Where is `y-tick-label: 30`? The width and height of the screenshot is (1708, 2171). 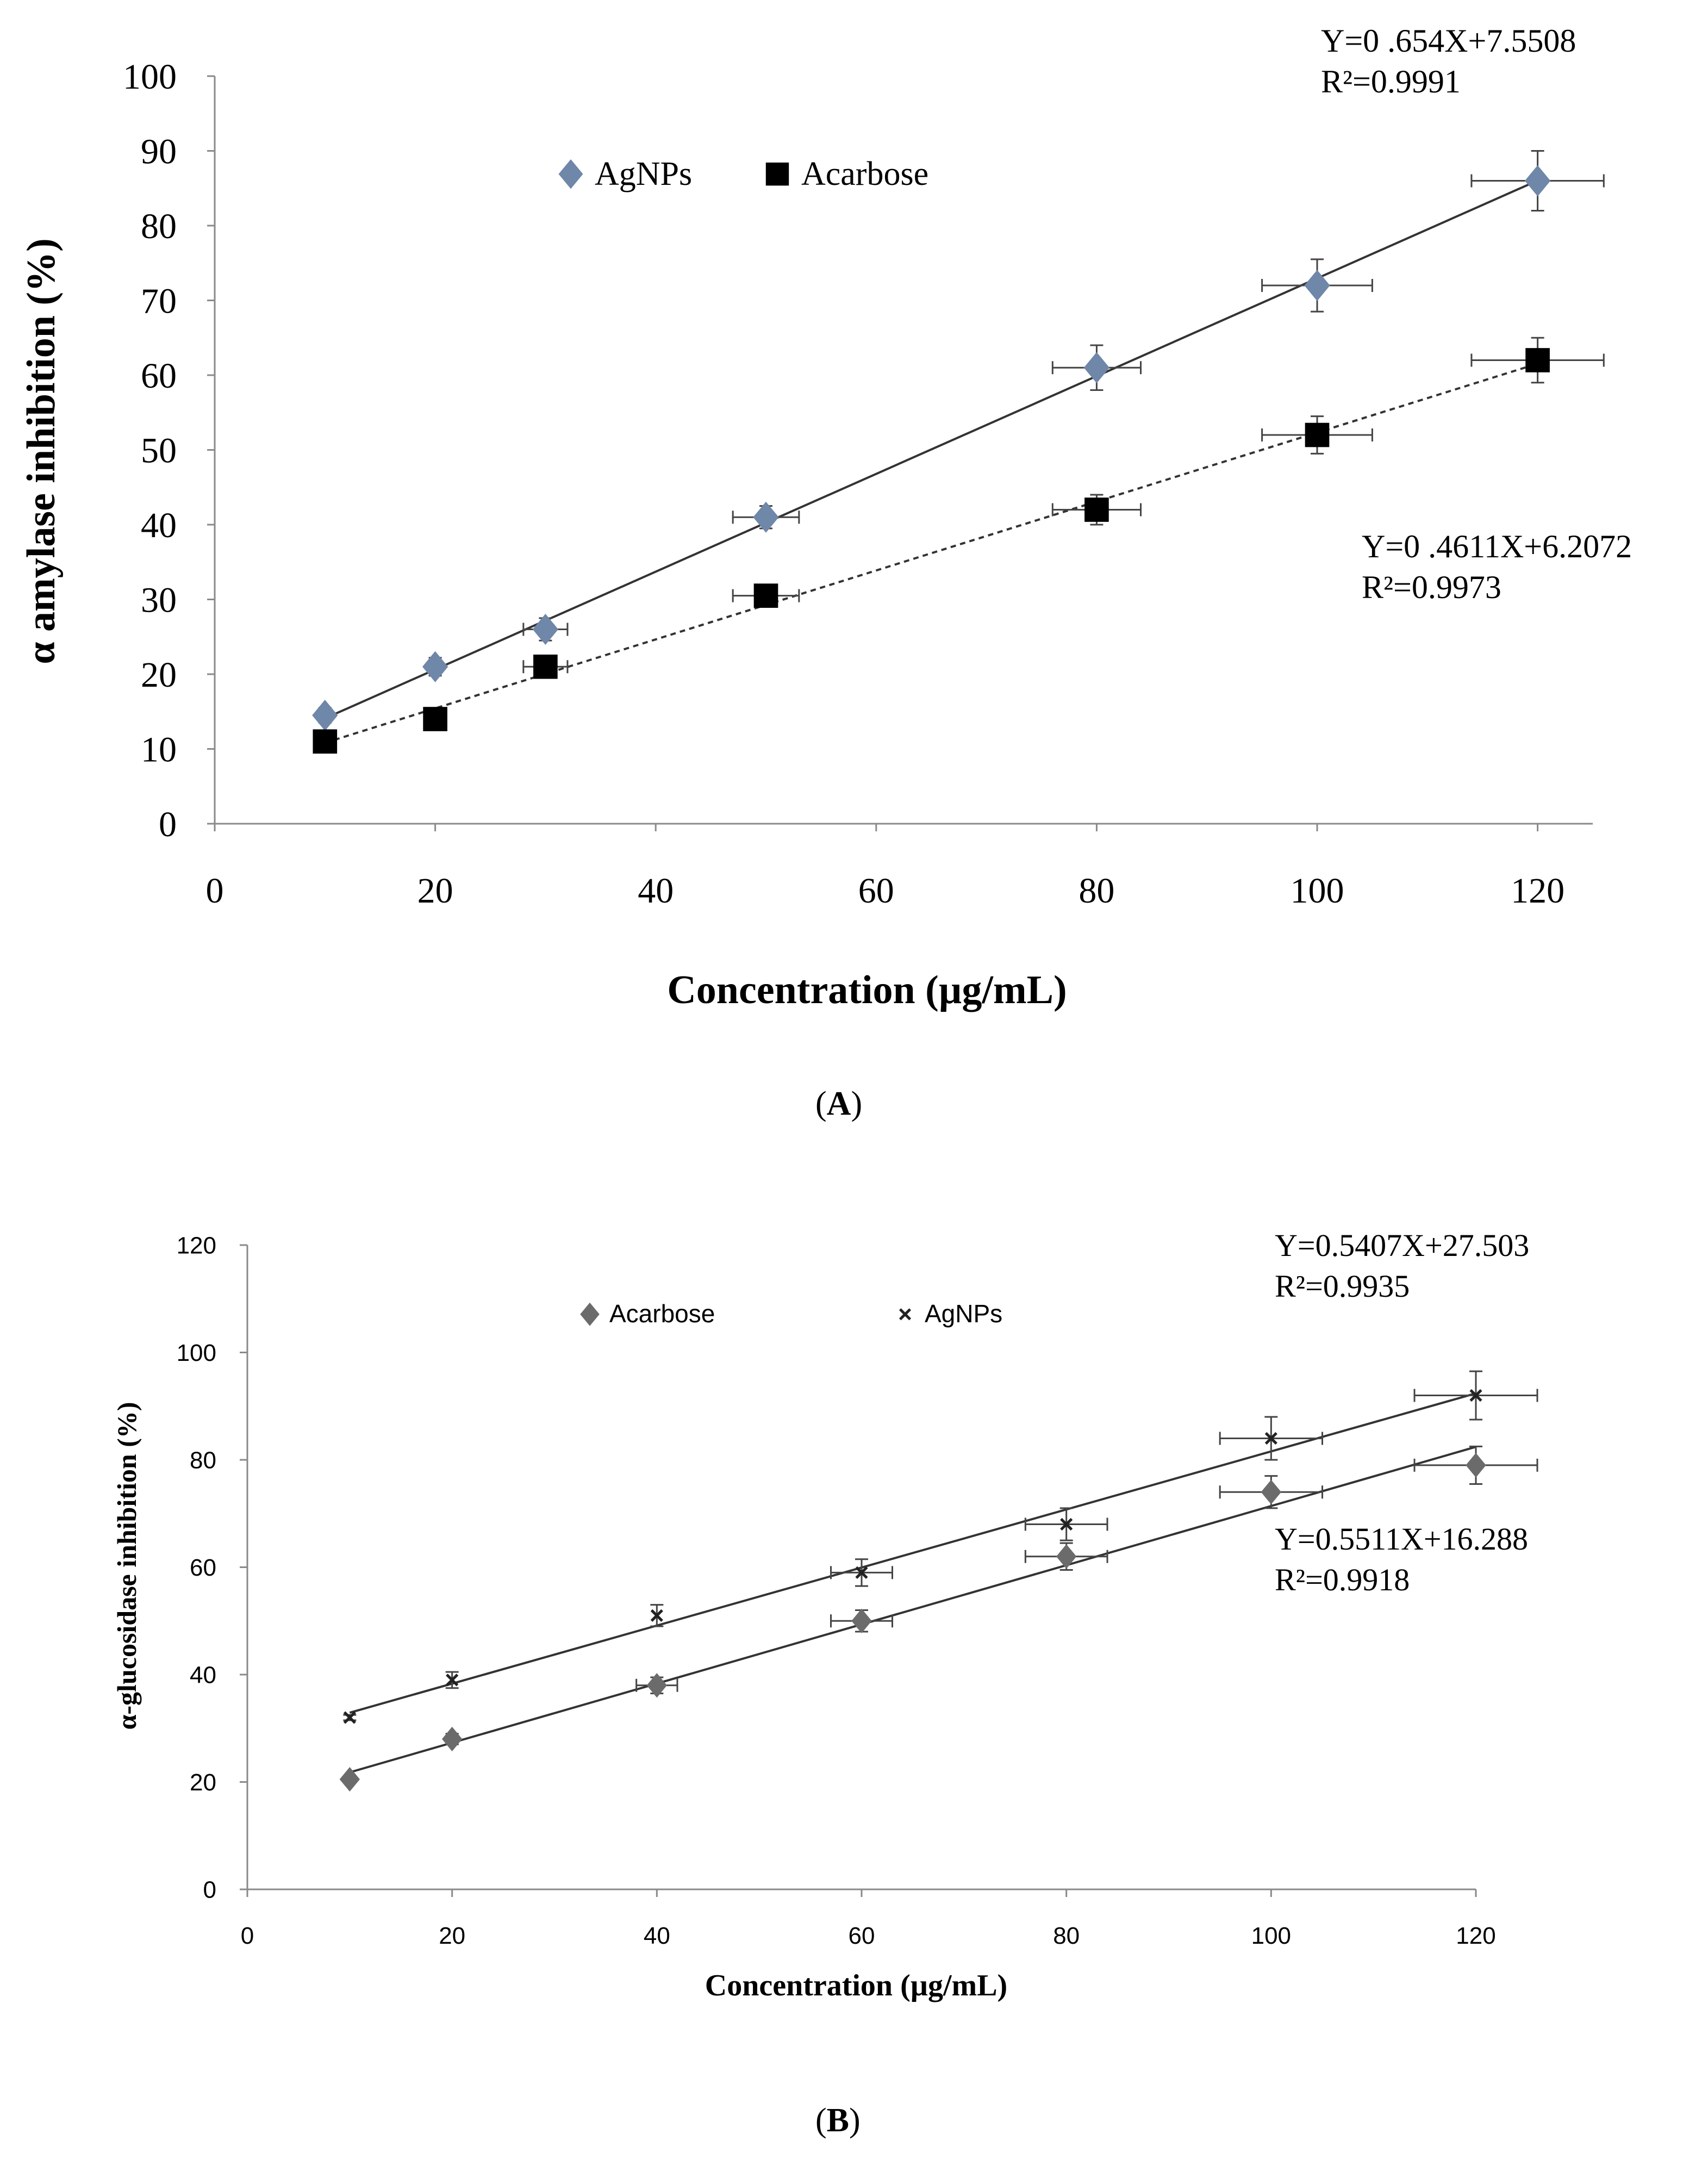 y-tick-label: 30 is located at coordinates (159, 600).